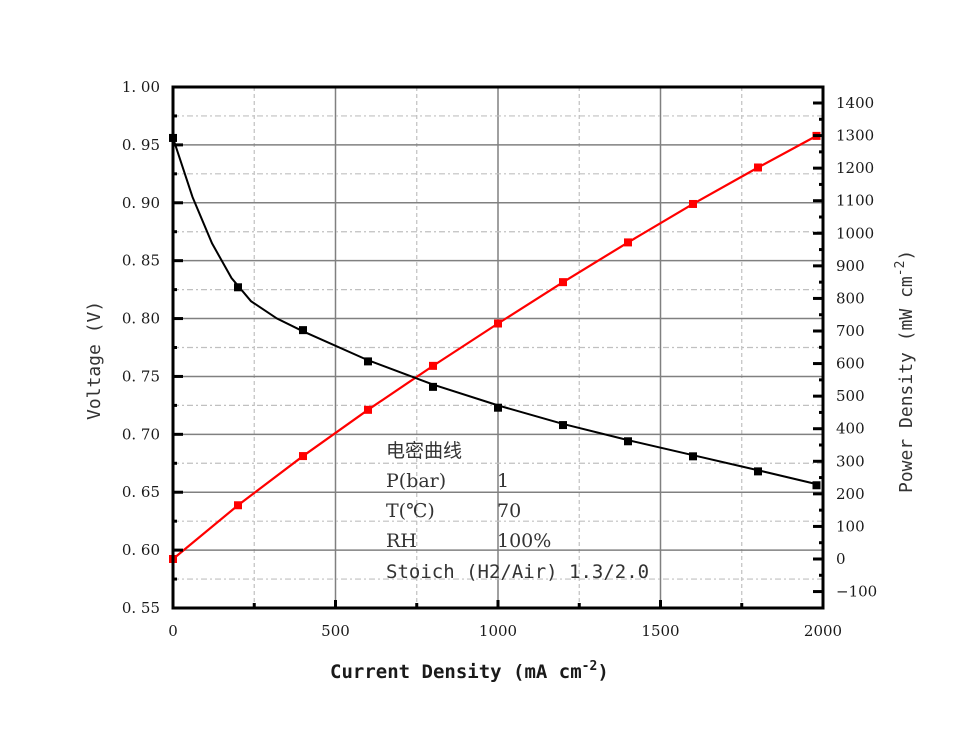  I want to click on y-tick-label: 0. 60, so click(141, 550).